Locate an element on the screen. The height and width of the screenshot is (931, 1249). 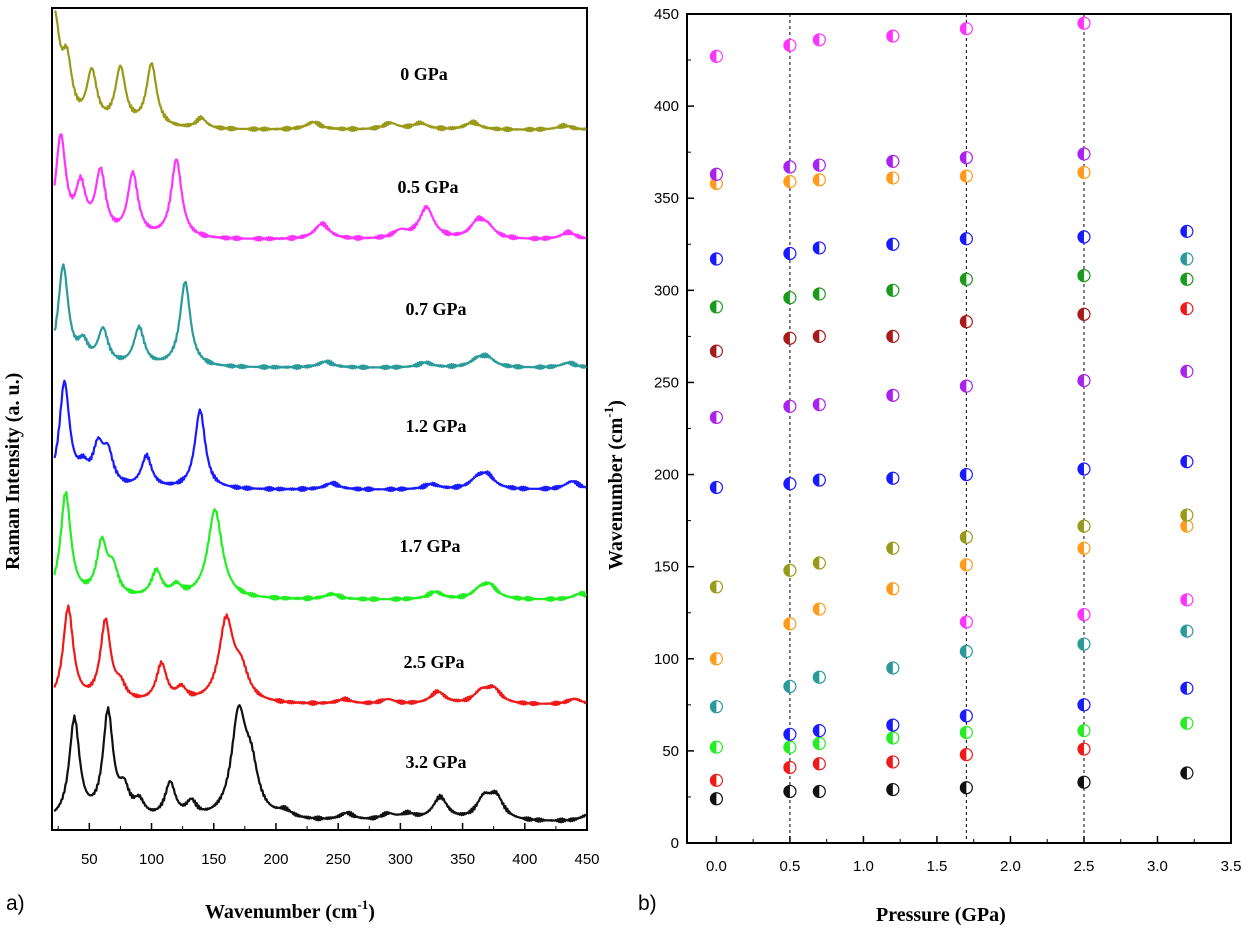
spectrum-pressure-label: 0 GPa is located at coordinates (424, 74).